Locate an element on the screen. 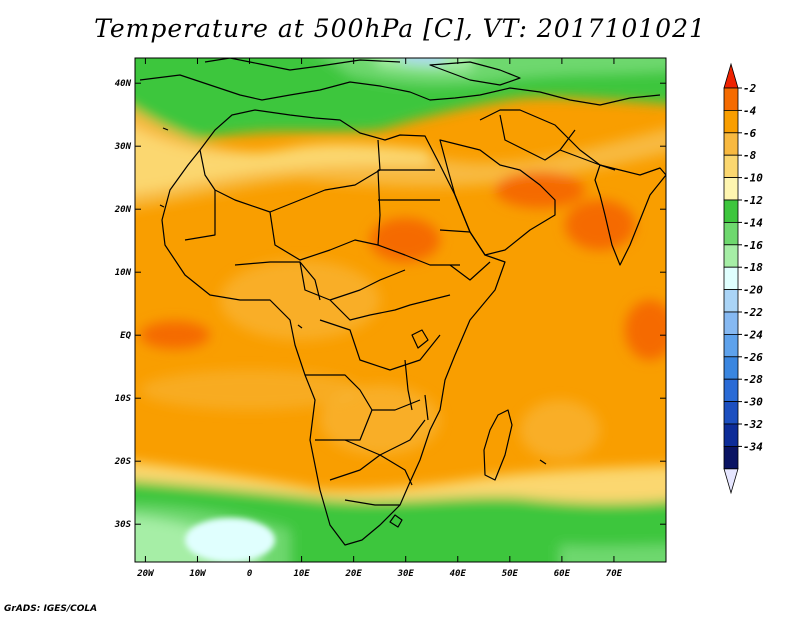 The height and width of the screenshot is (618, 800). lat-label: 20N is located at coordinates (123, 210).